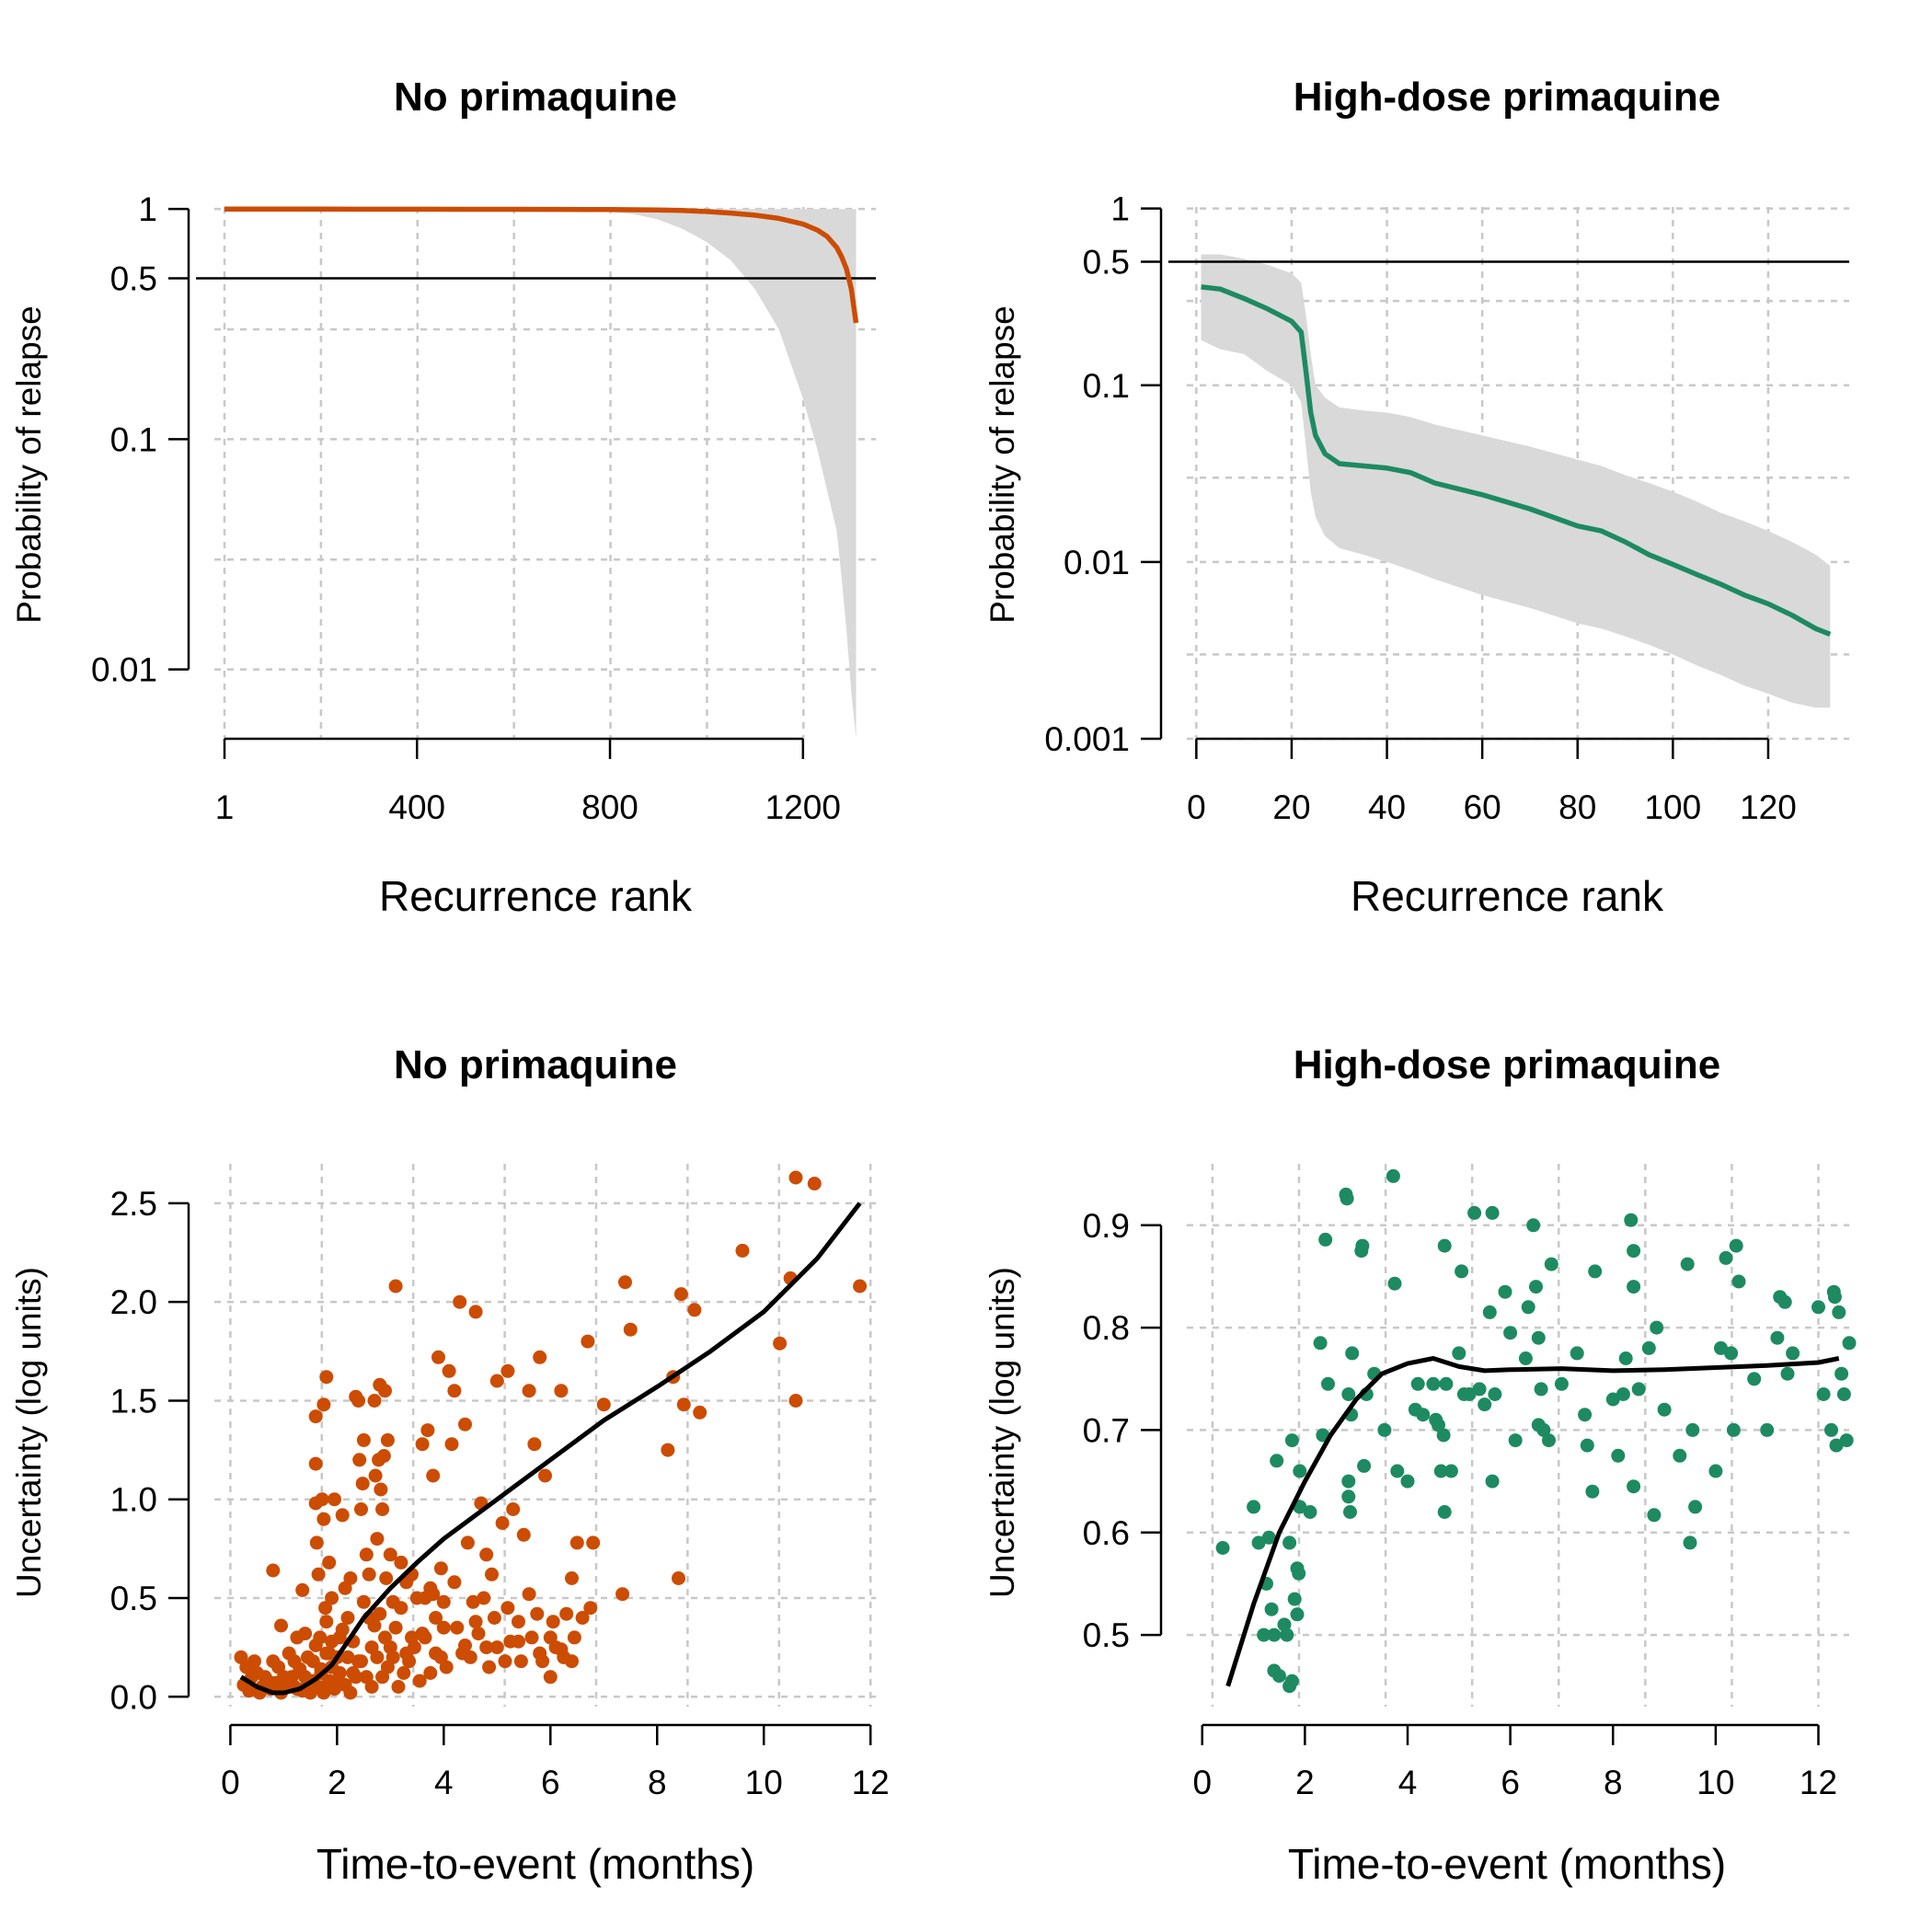 This screenshot has height=1932, width=1932. I want to click on x-tick-label: 2, so click(337, 1782).